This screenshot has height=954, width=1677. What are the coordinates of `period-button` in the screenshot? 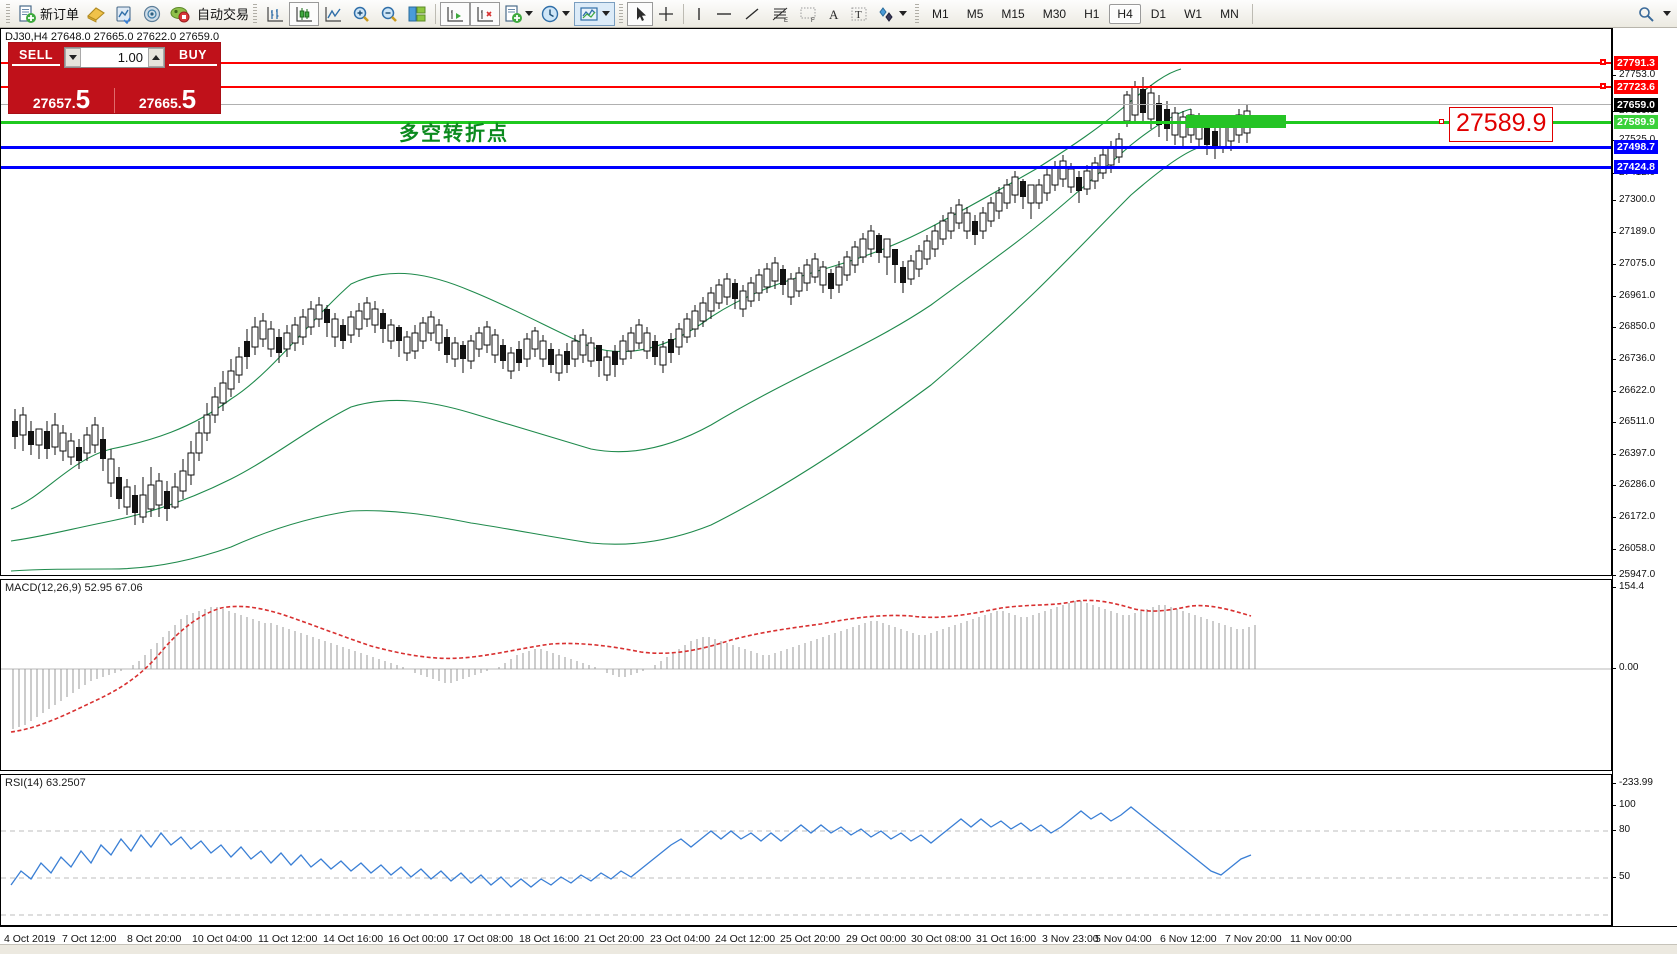 It's located at (555, 14).